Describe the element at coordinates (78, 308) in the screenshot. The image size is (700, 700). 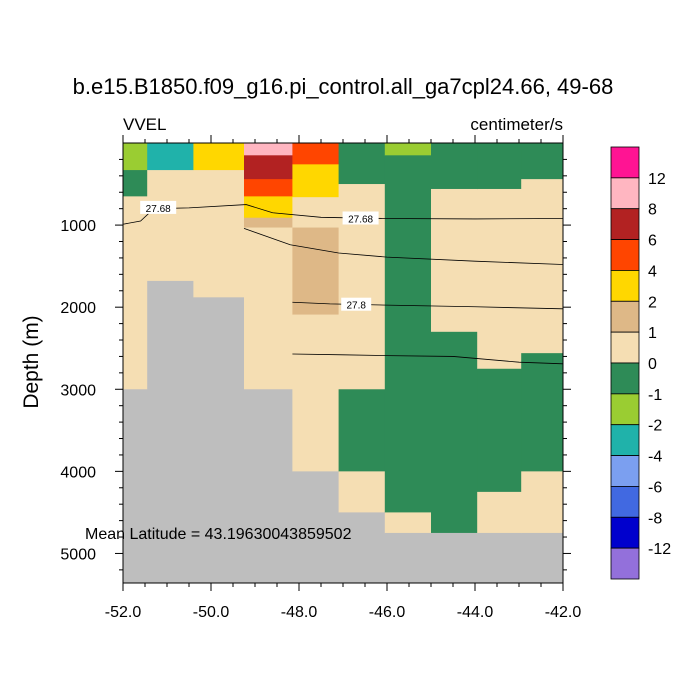
I see `y-tick-label: 2000` at that location.